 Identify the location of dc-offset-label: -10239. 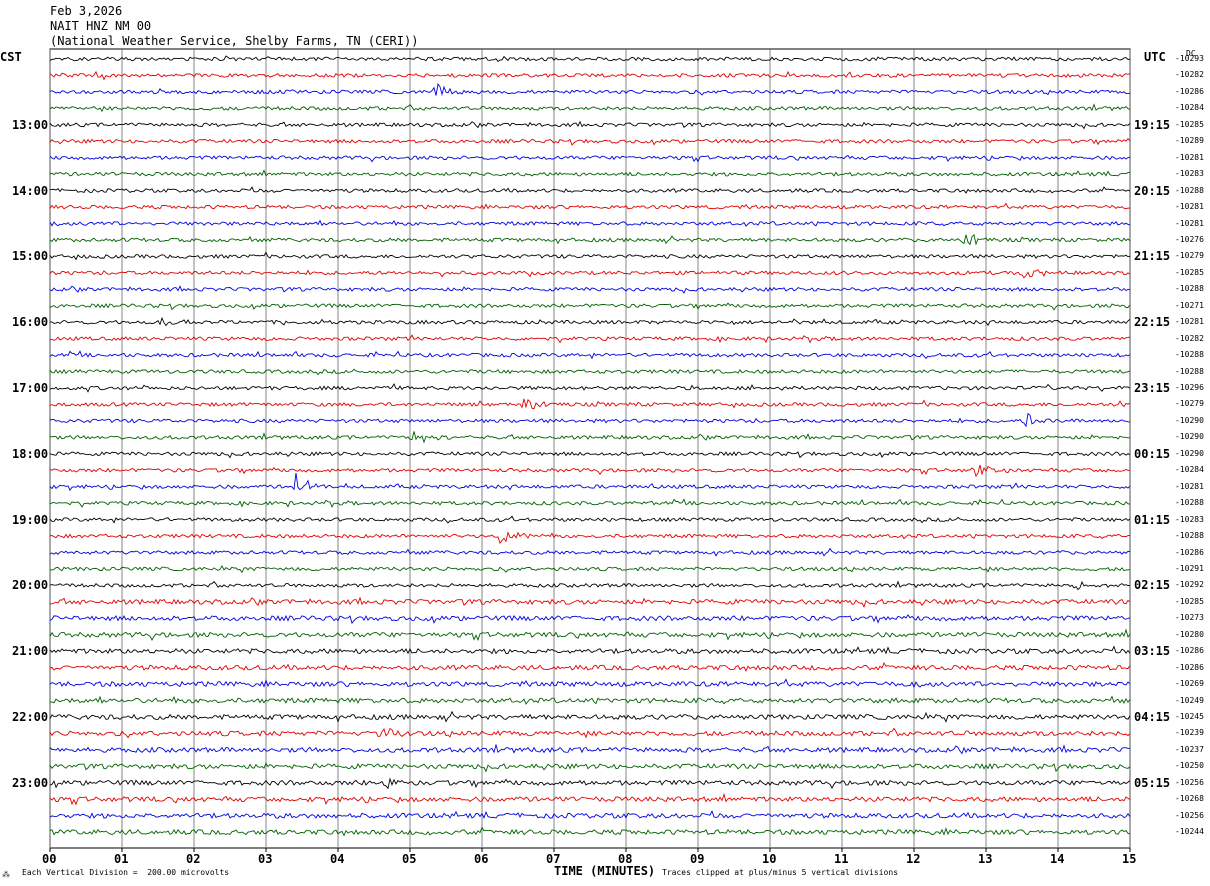
(1189, 733).